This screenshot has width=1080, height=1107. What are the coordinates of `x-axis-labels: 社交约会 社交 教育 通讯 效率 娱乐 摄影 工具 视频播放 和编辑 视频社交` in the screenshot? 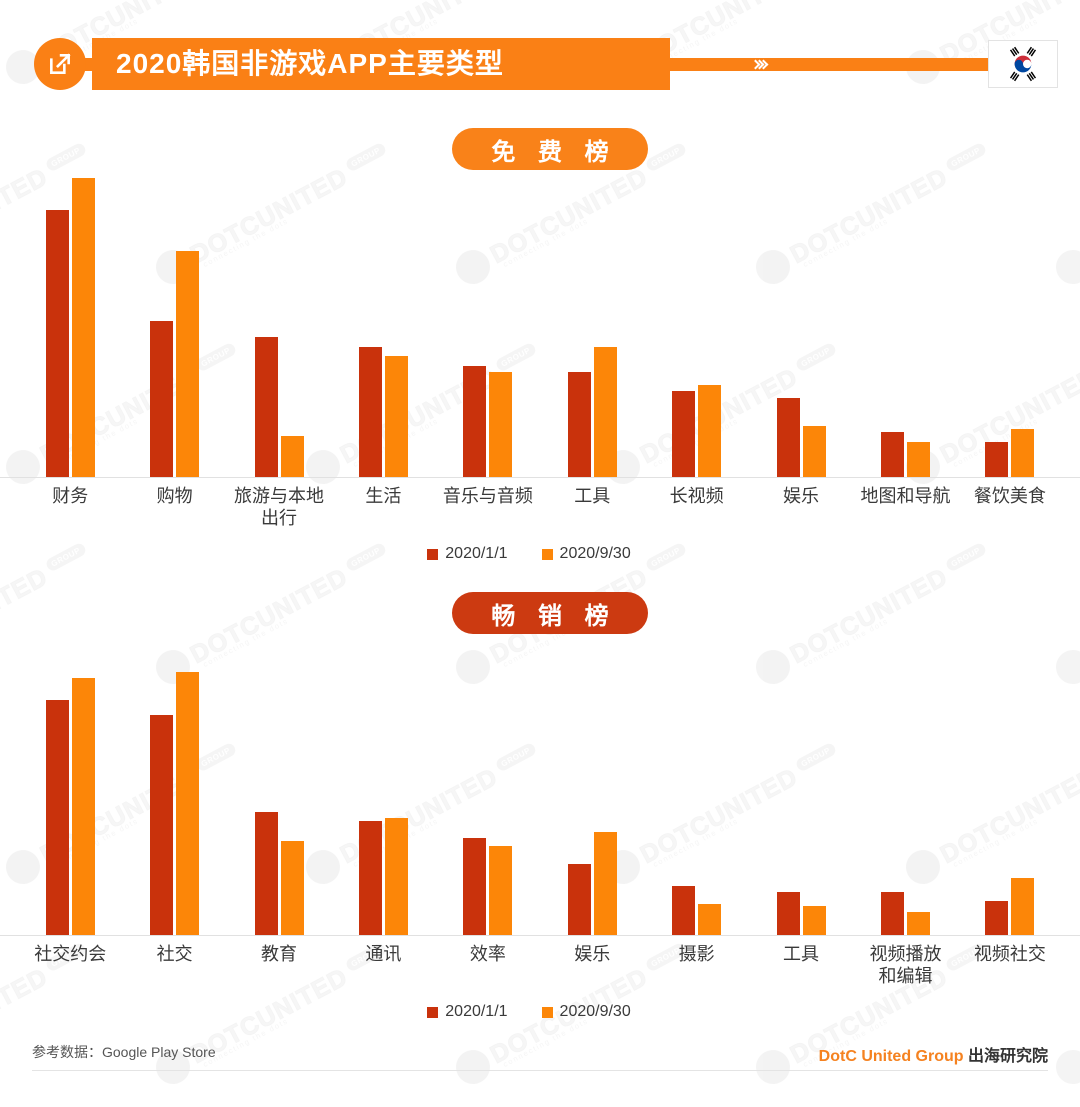 It's located at (540, 965).